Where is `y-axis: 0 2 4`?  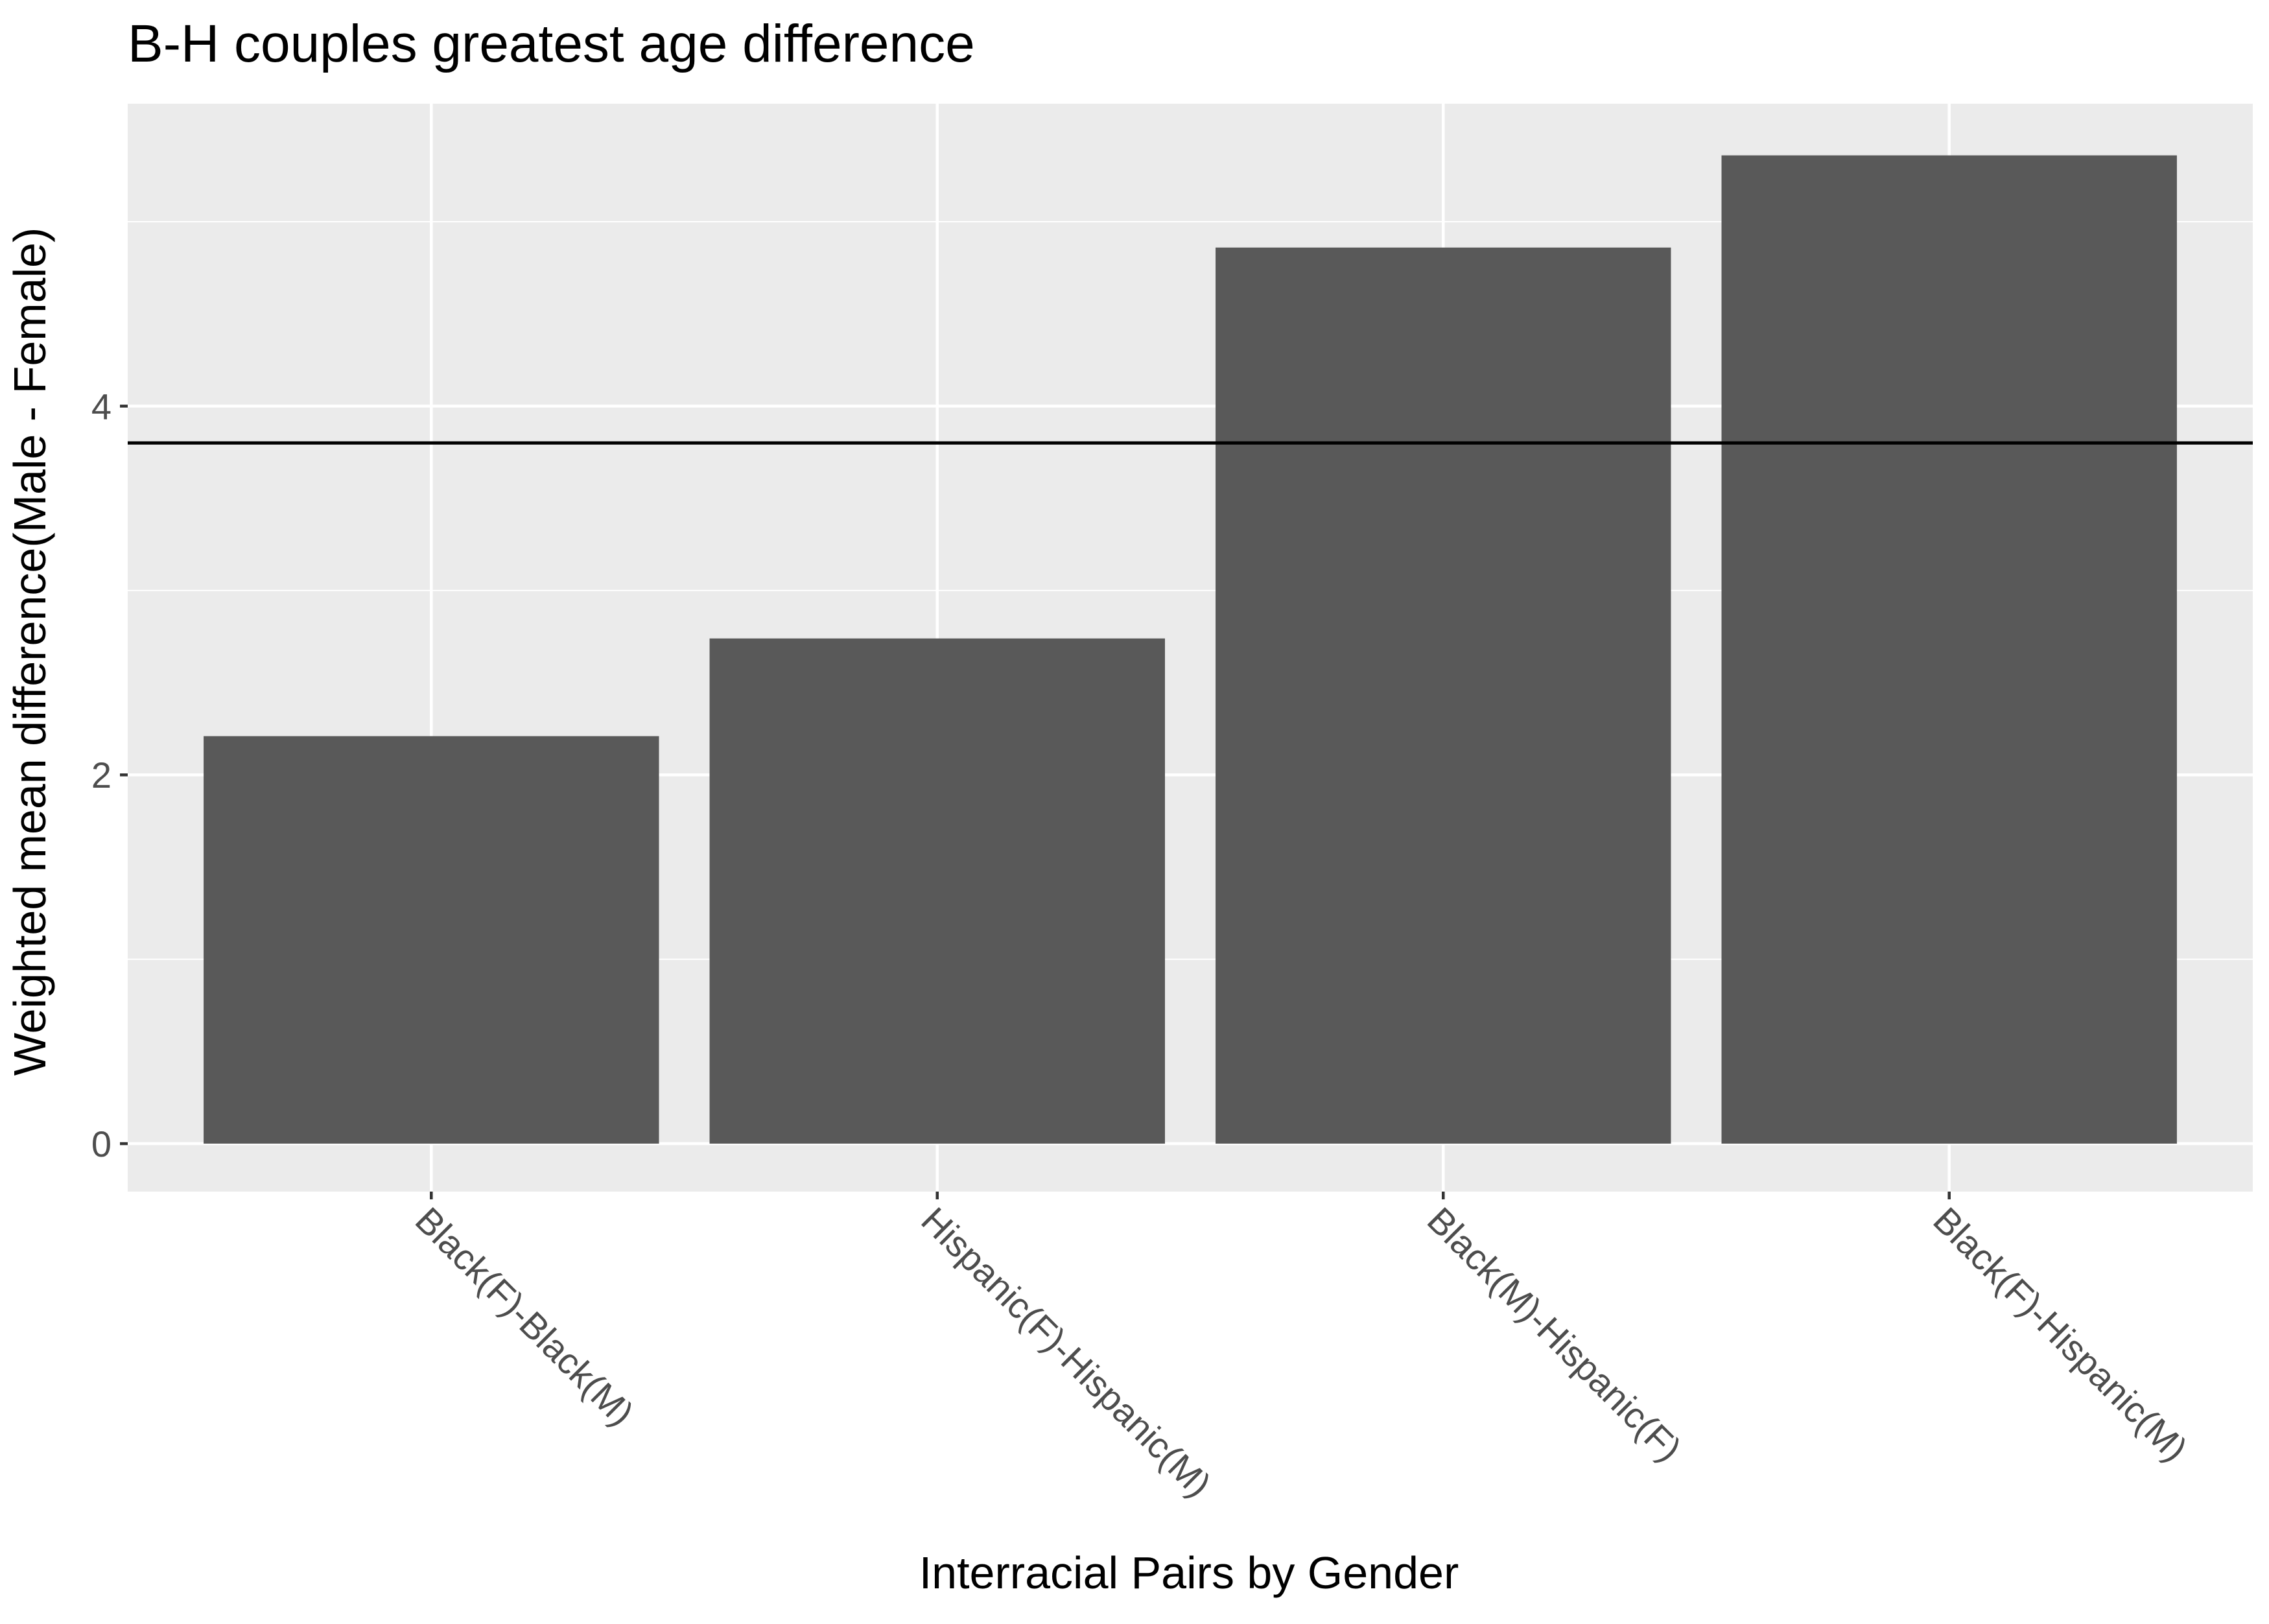 y-axis: 0 2 4 is located at coordinates (109, 775).